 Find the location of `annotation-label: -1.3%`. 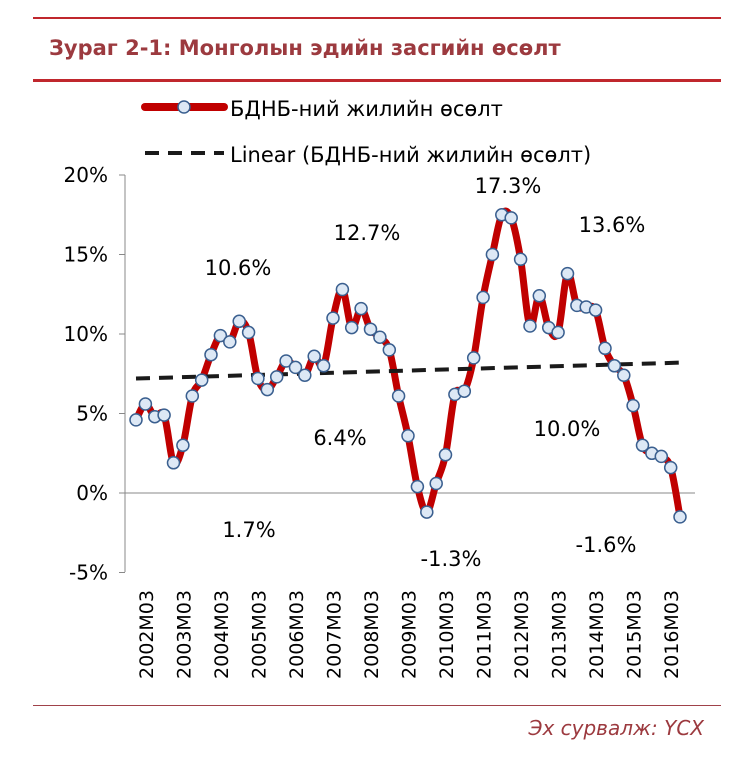

annotation-label: -1.3% is located at coordinates (451, 559).